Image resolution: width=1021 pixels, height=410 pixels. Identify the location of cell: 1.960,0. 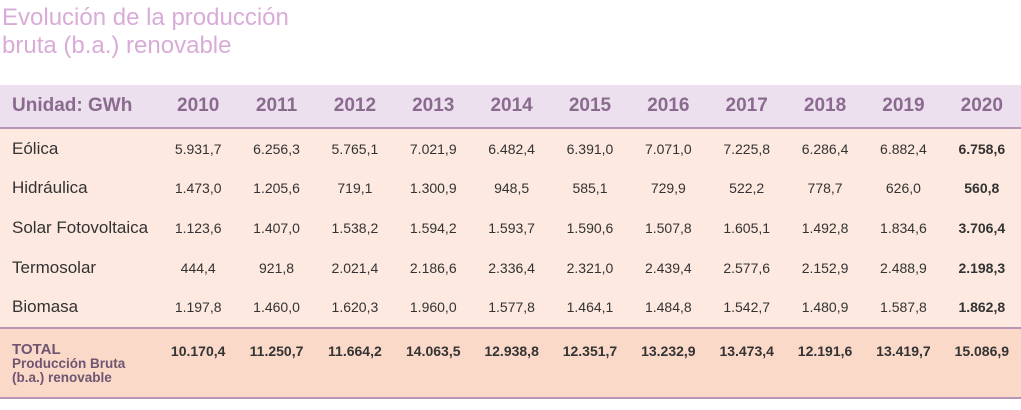
(433, 307).